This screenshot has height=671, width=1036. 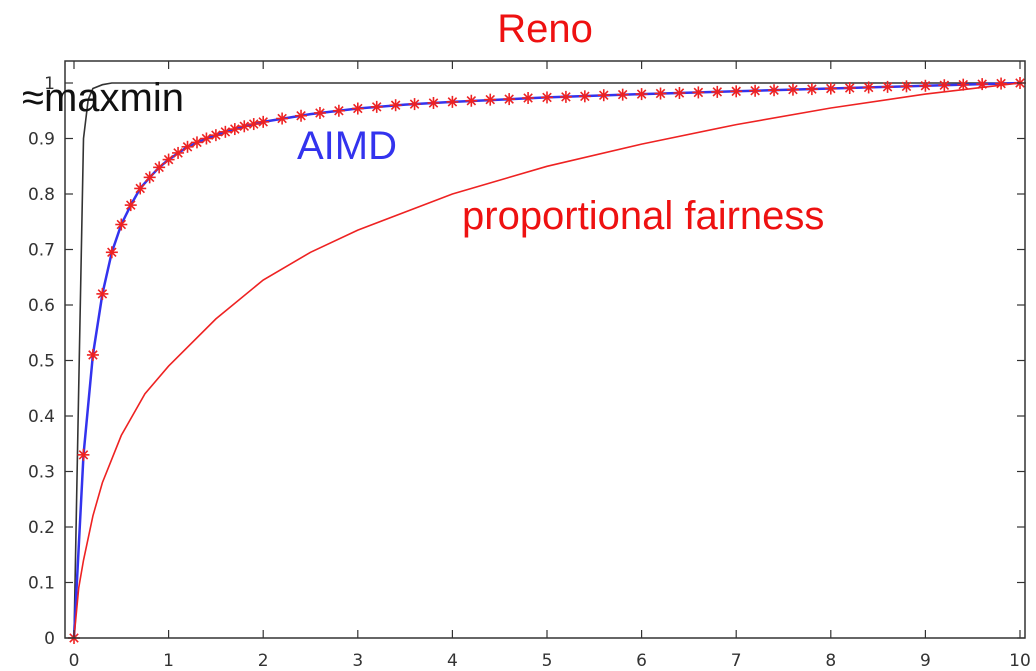 What do you see at coordinates (736, 661) in the screenshot?
I see `x-tick-label: 7` at bounding box center [736, 661].